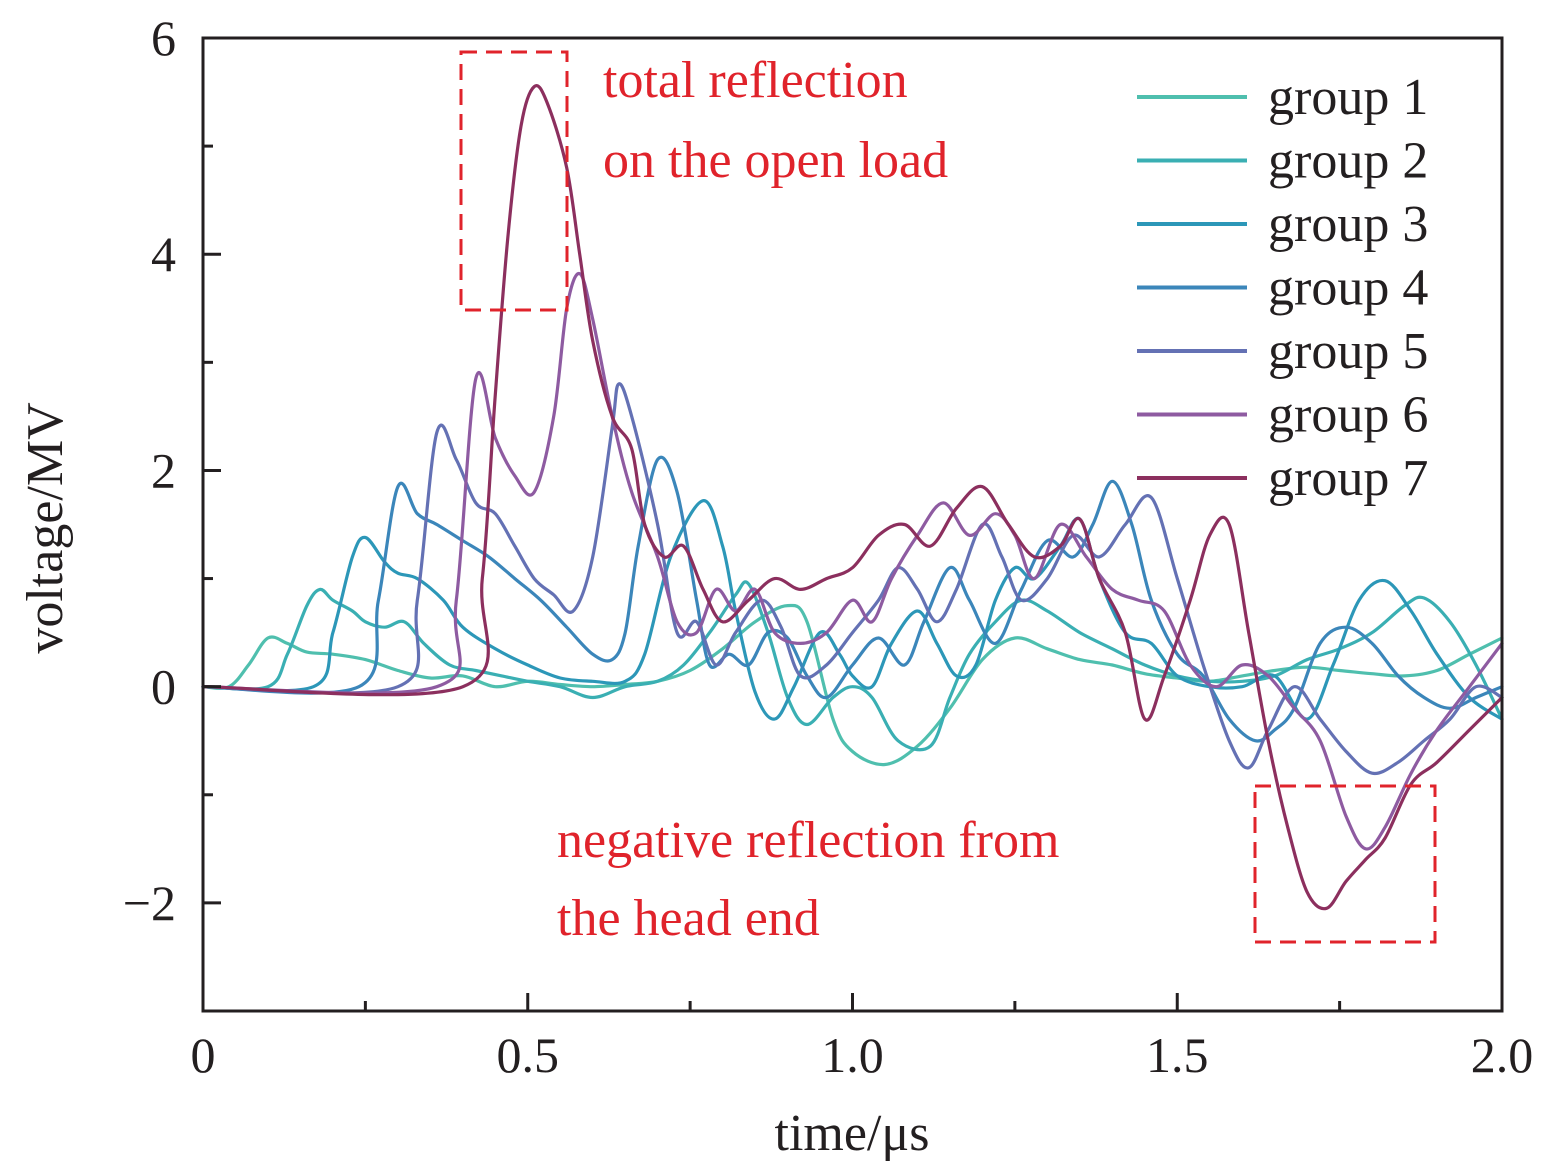 The width and height of the screenshot is (1559, 1170). Describe the element at coordinates (1348, 288) in the screenshot. I see `legend-label-group-4: group 4` at that location.